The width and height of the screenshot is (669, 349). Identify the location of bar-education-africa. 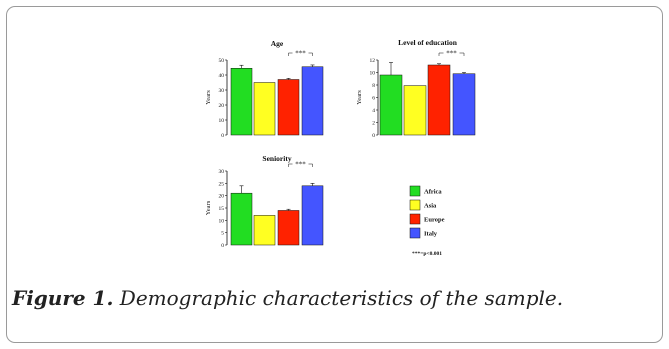
(391, 105).